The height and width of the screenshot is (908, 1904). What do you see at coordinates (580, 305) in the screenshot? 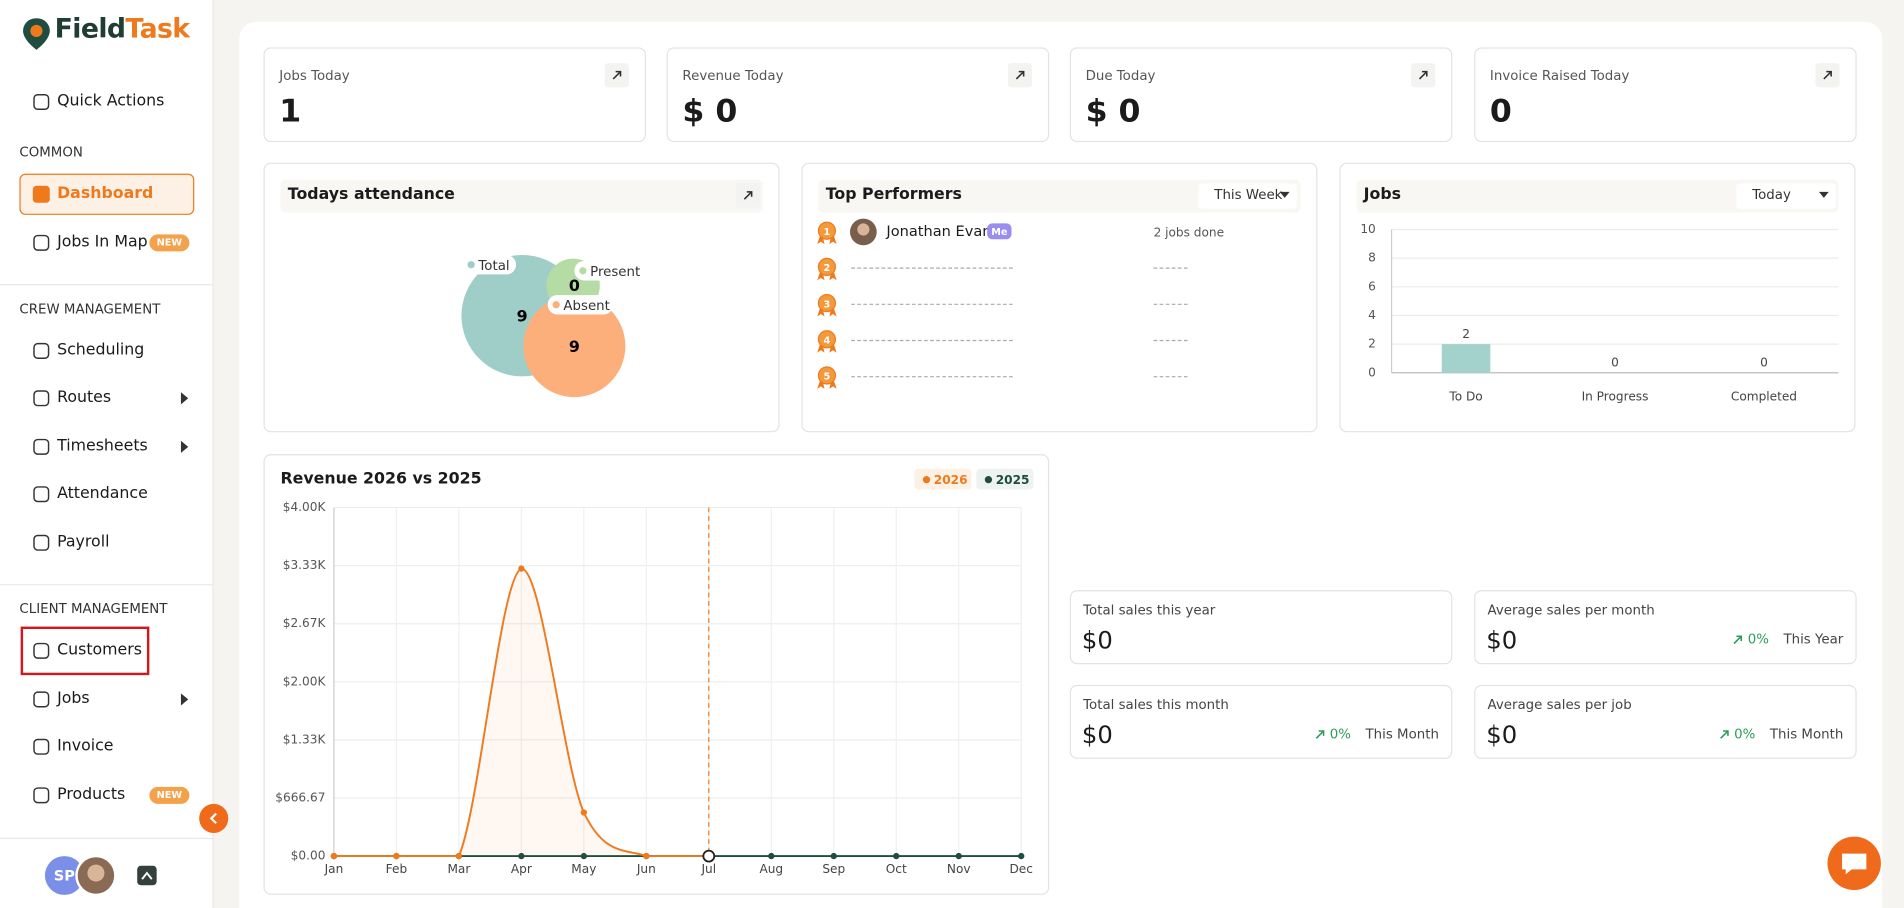
I see `bubble-label-bg` at bounding box center [580, 305].